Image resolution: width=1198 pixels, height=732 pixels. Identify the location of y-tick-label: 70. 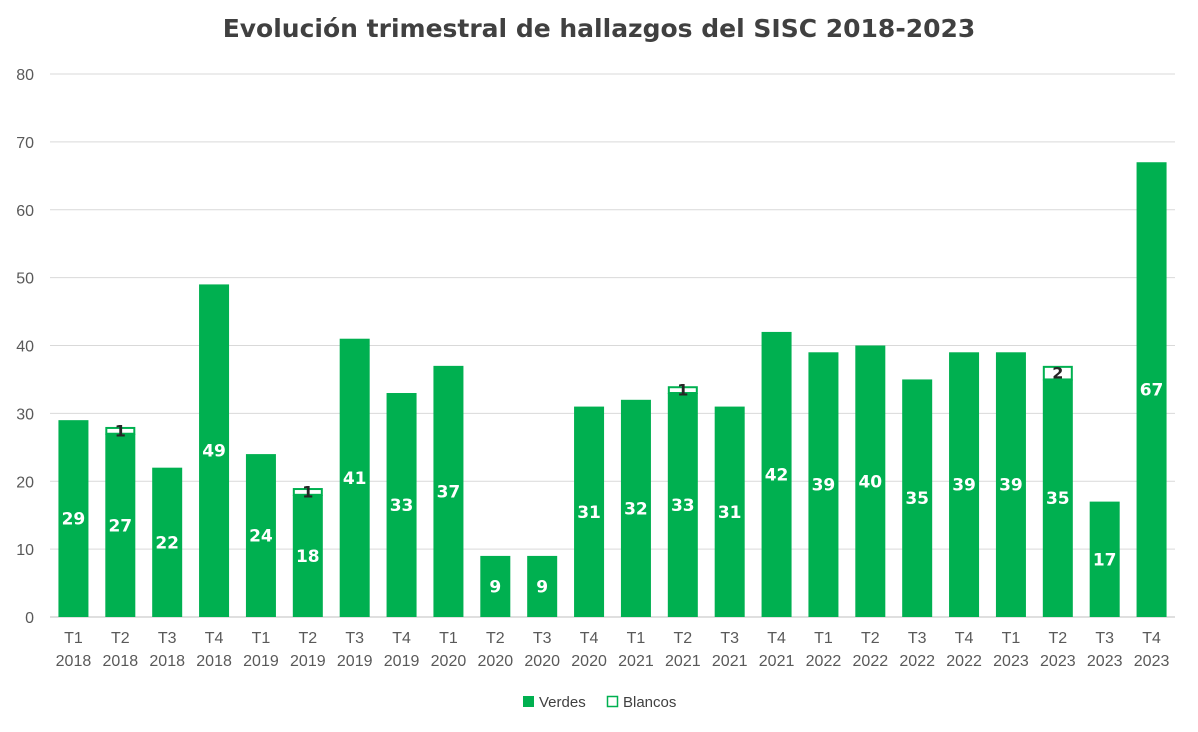
(25, 143).